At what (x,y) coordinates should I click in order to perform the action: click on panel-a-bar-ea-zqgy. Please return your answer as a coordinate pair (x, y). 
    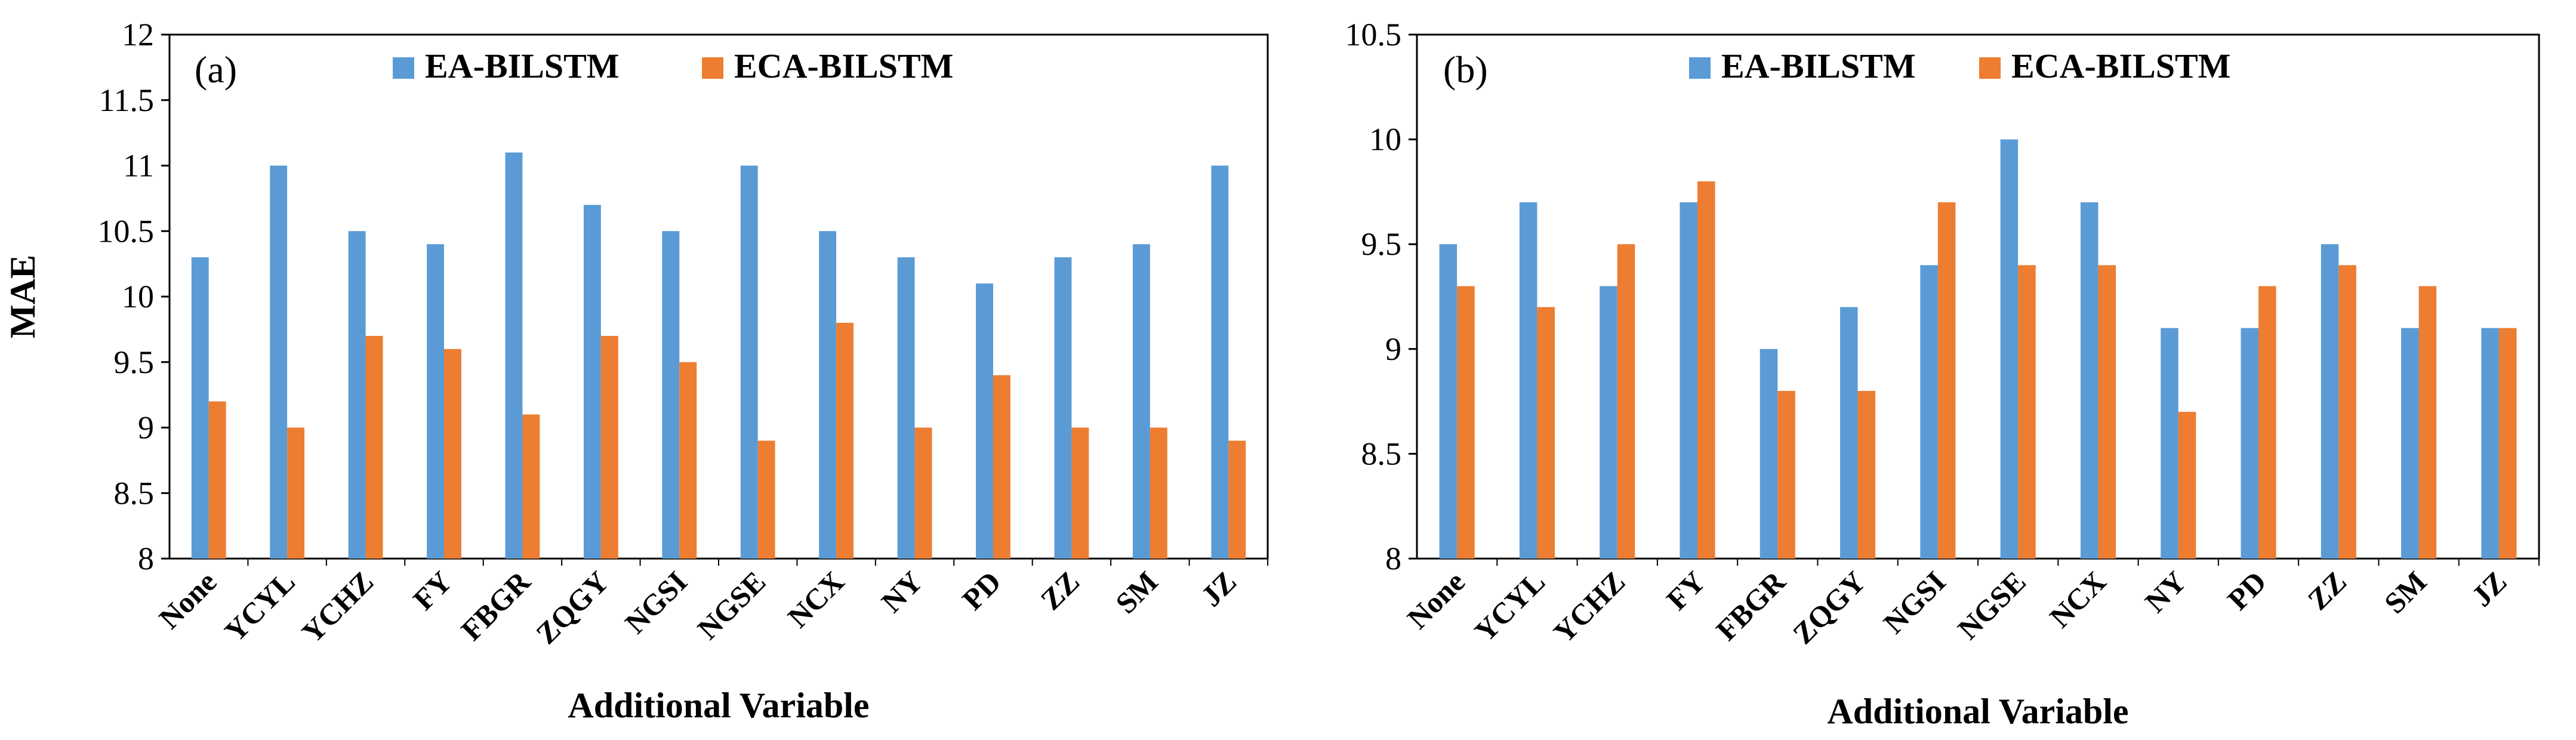
    Looking at the image, I should click on (592, 382).